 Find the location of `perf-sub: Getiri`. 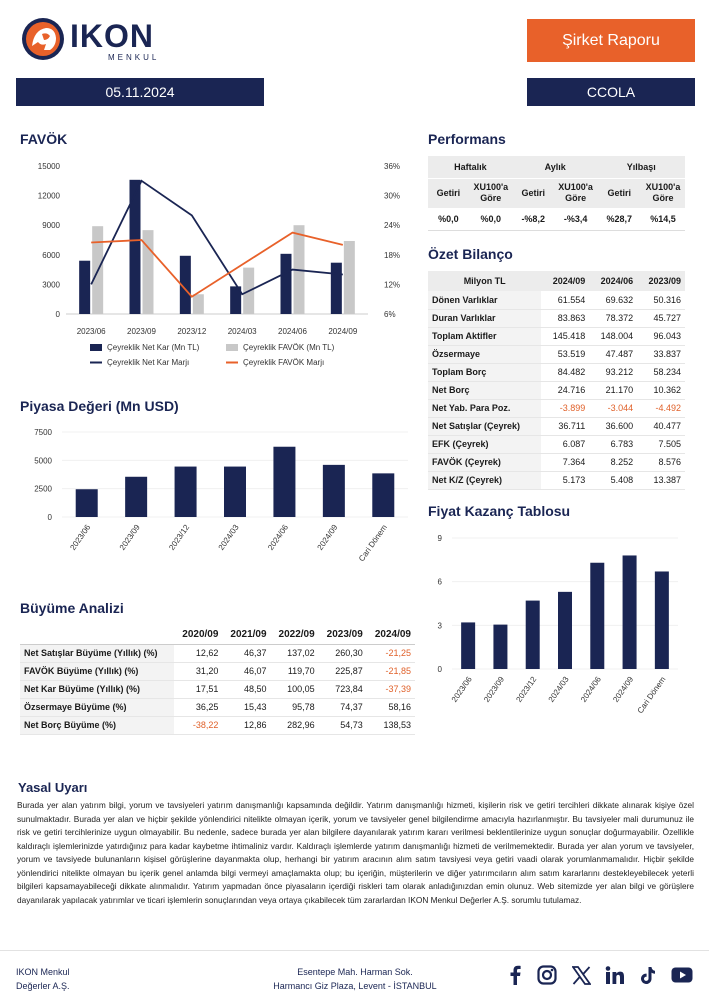

perf-sub: Getiri is located at coordinates (533, 193).